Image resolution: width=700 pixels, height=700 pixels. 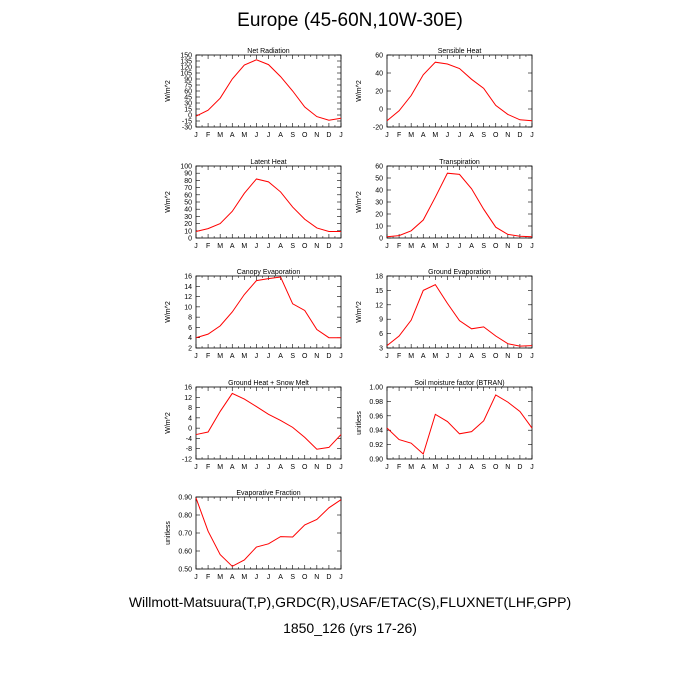 What do you see at coordinates (188, 80) in the screenshot?
I see `y-tick-label: 90` at bounding box center [188, 80].